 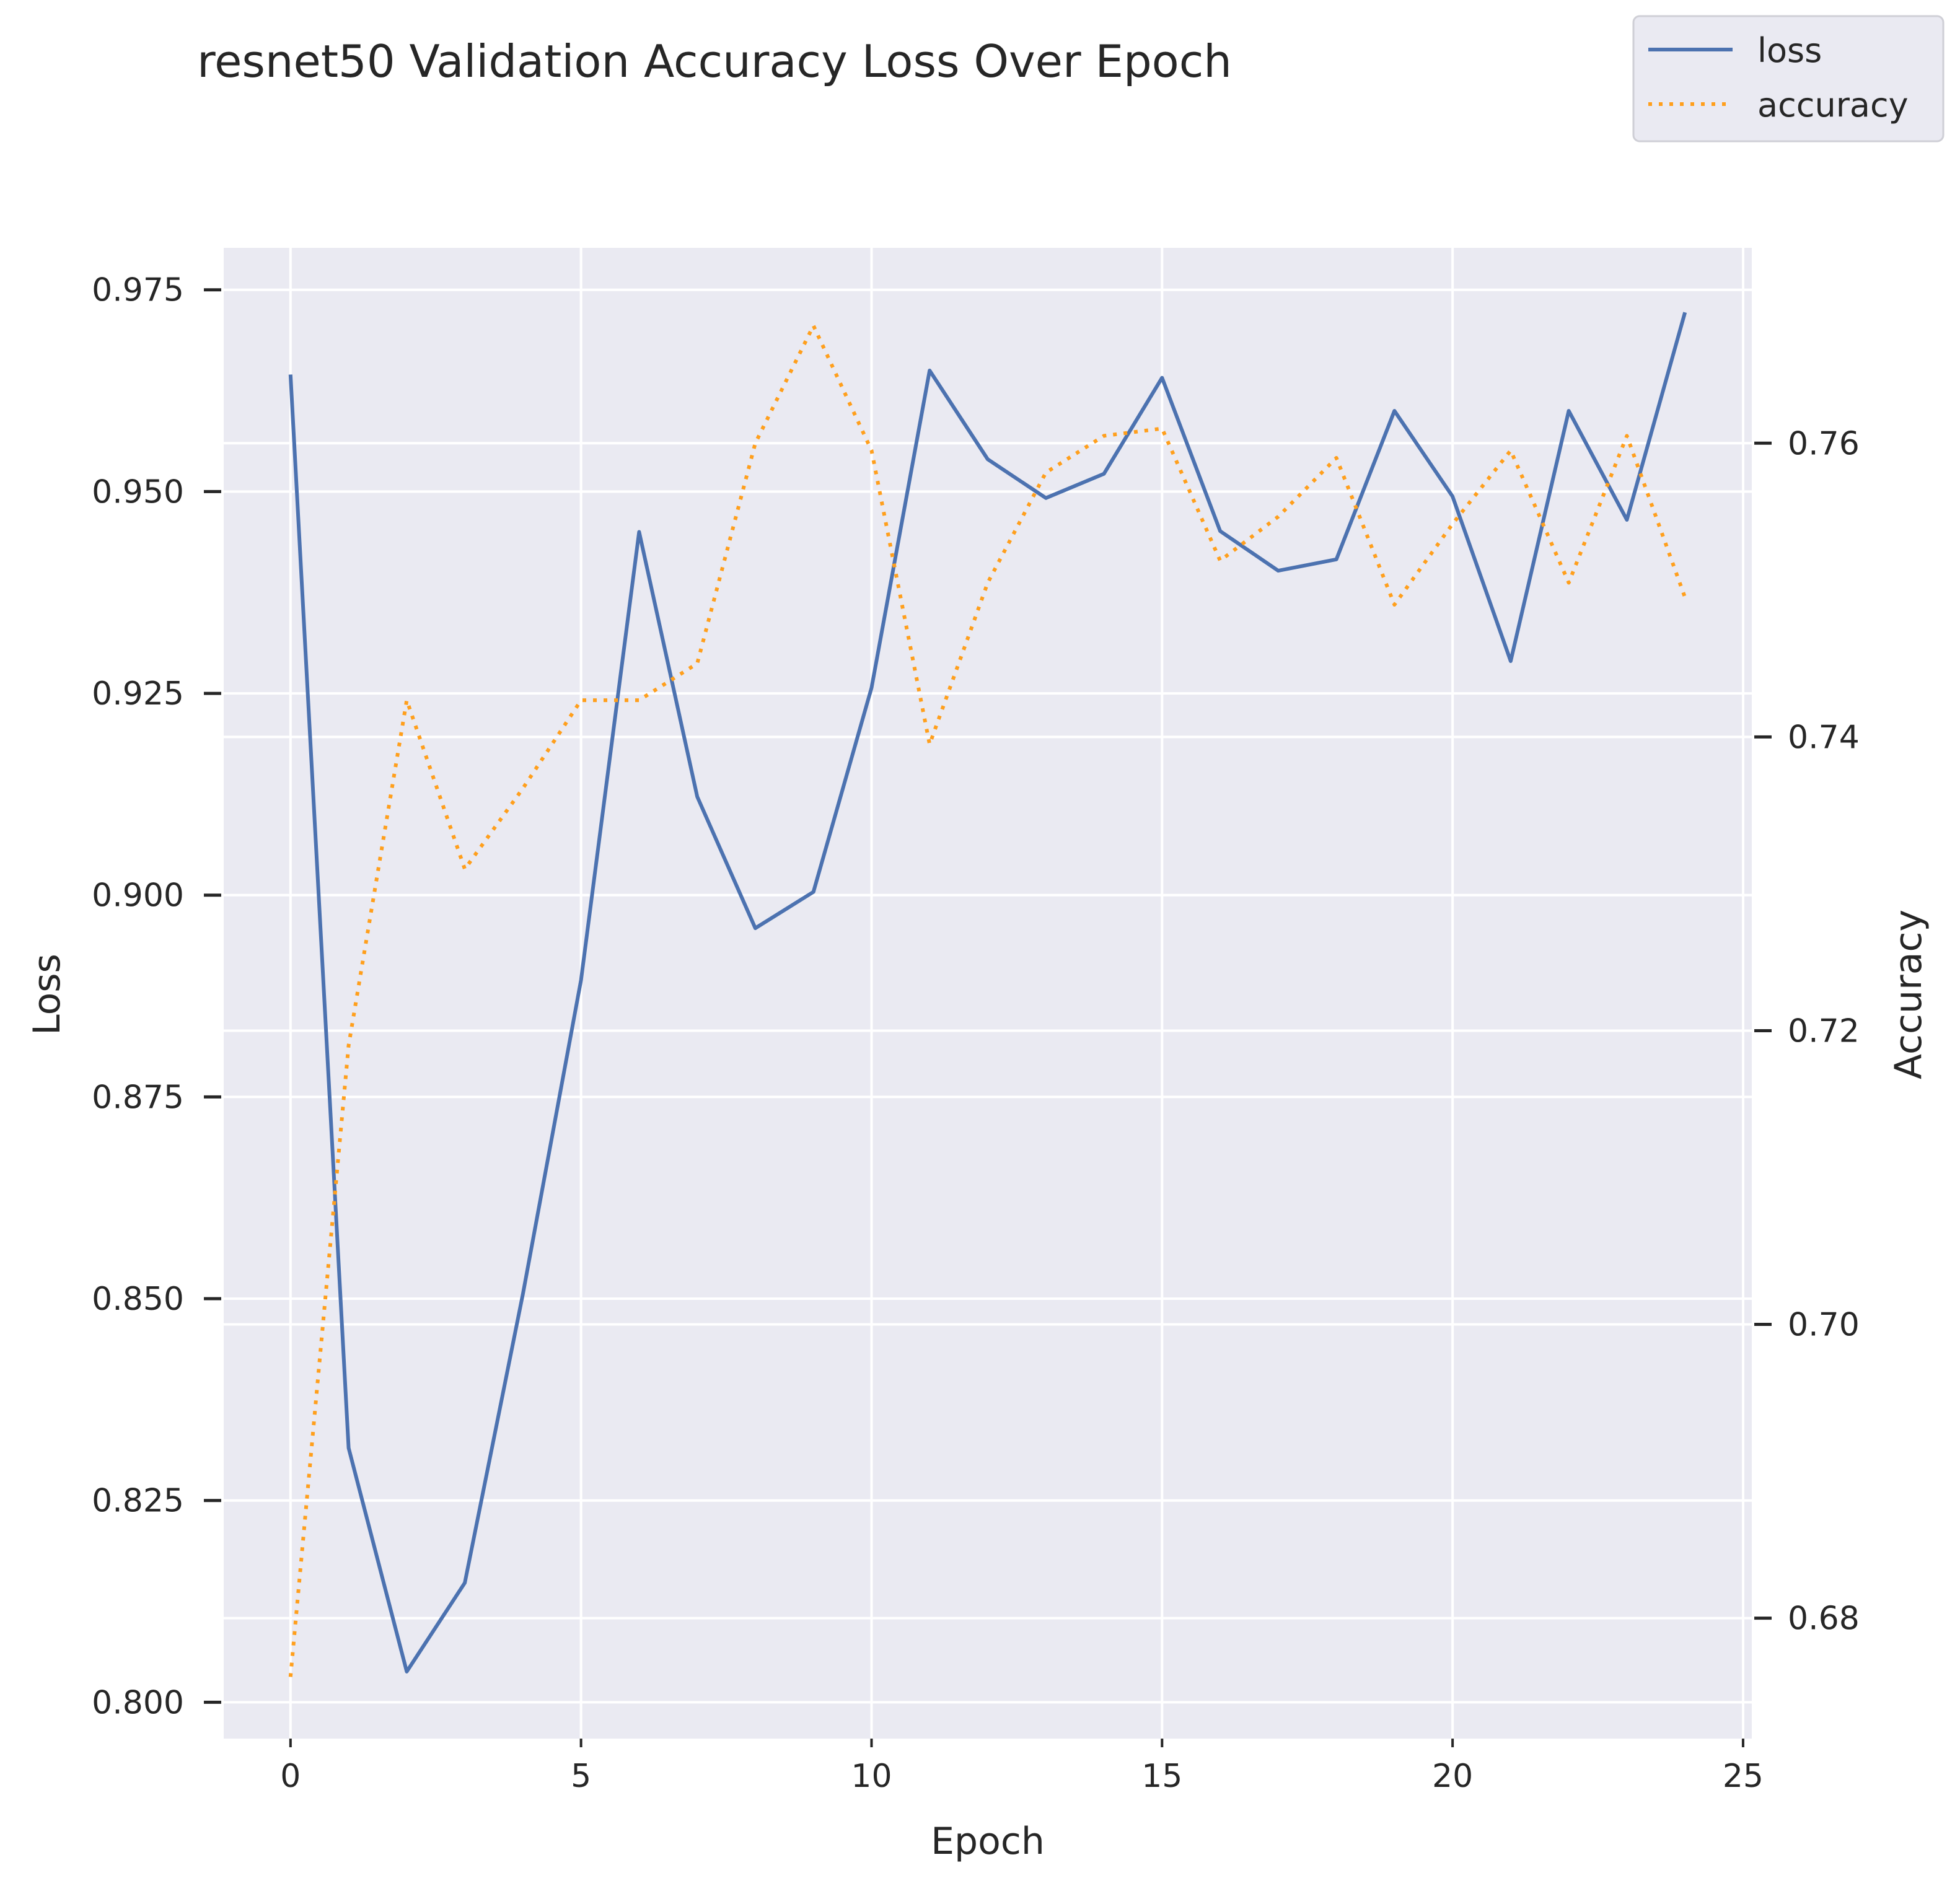 What do you see at coordinates (1161, 1776) in the screenshot?
I see `x-tick-label: 15` at bounding box center [1161, 1776].